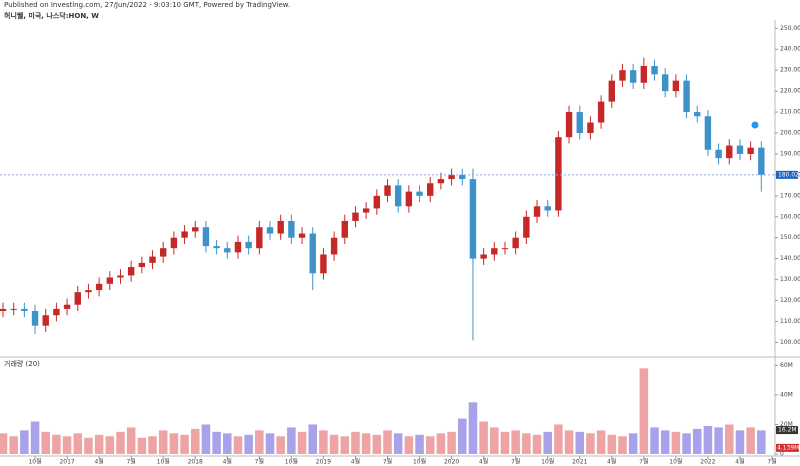 The image size is (800, 466). What do you see at coordinates (786, 394) in the screenshot?
I see `volume-tick-label: 40M` at bounding box center [786, 394].